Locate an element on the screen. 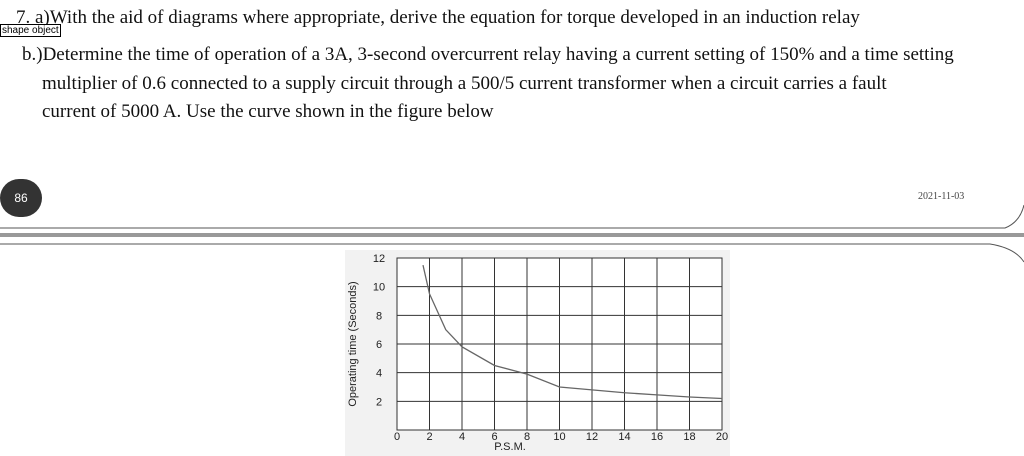 The height and width of the screenshot is (456, 1024). x-tick-label: 18 is located at coordinates (689, 437).